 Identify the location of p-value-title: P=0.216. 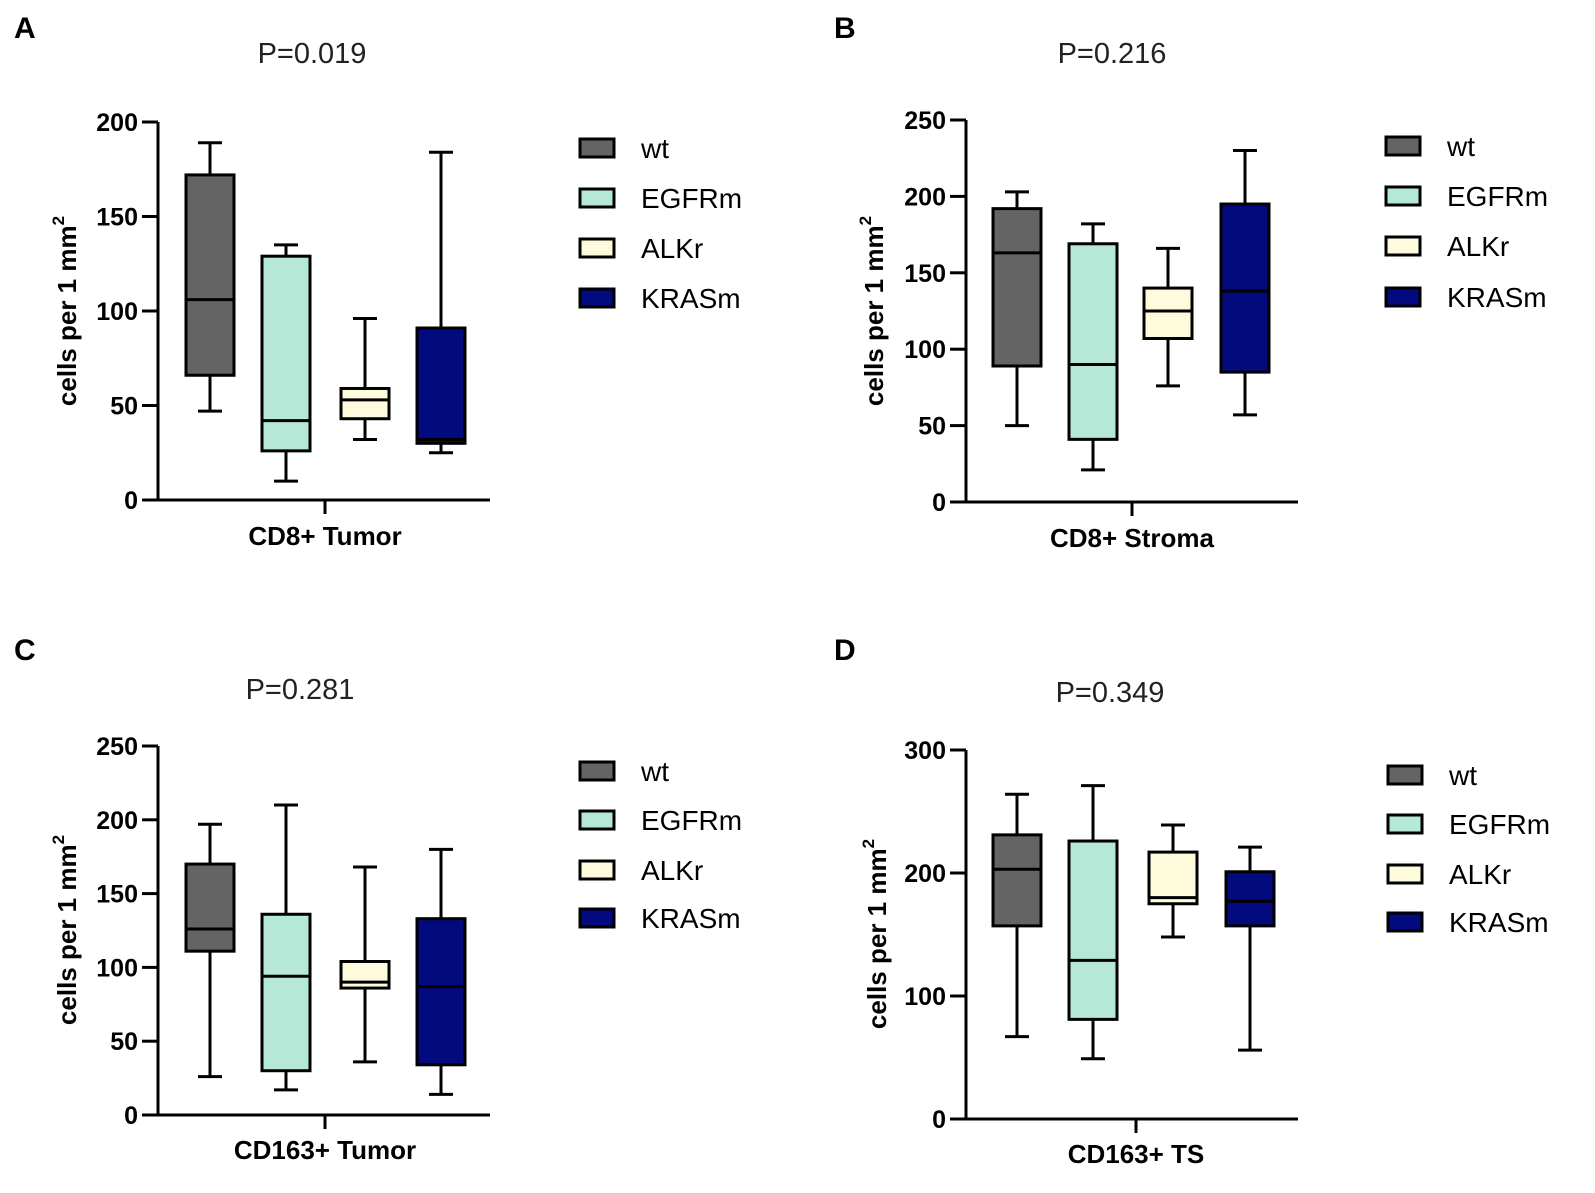
(1112, 54).